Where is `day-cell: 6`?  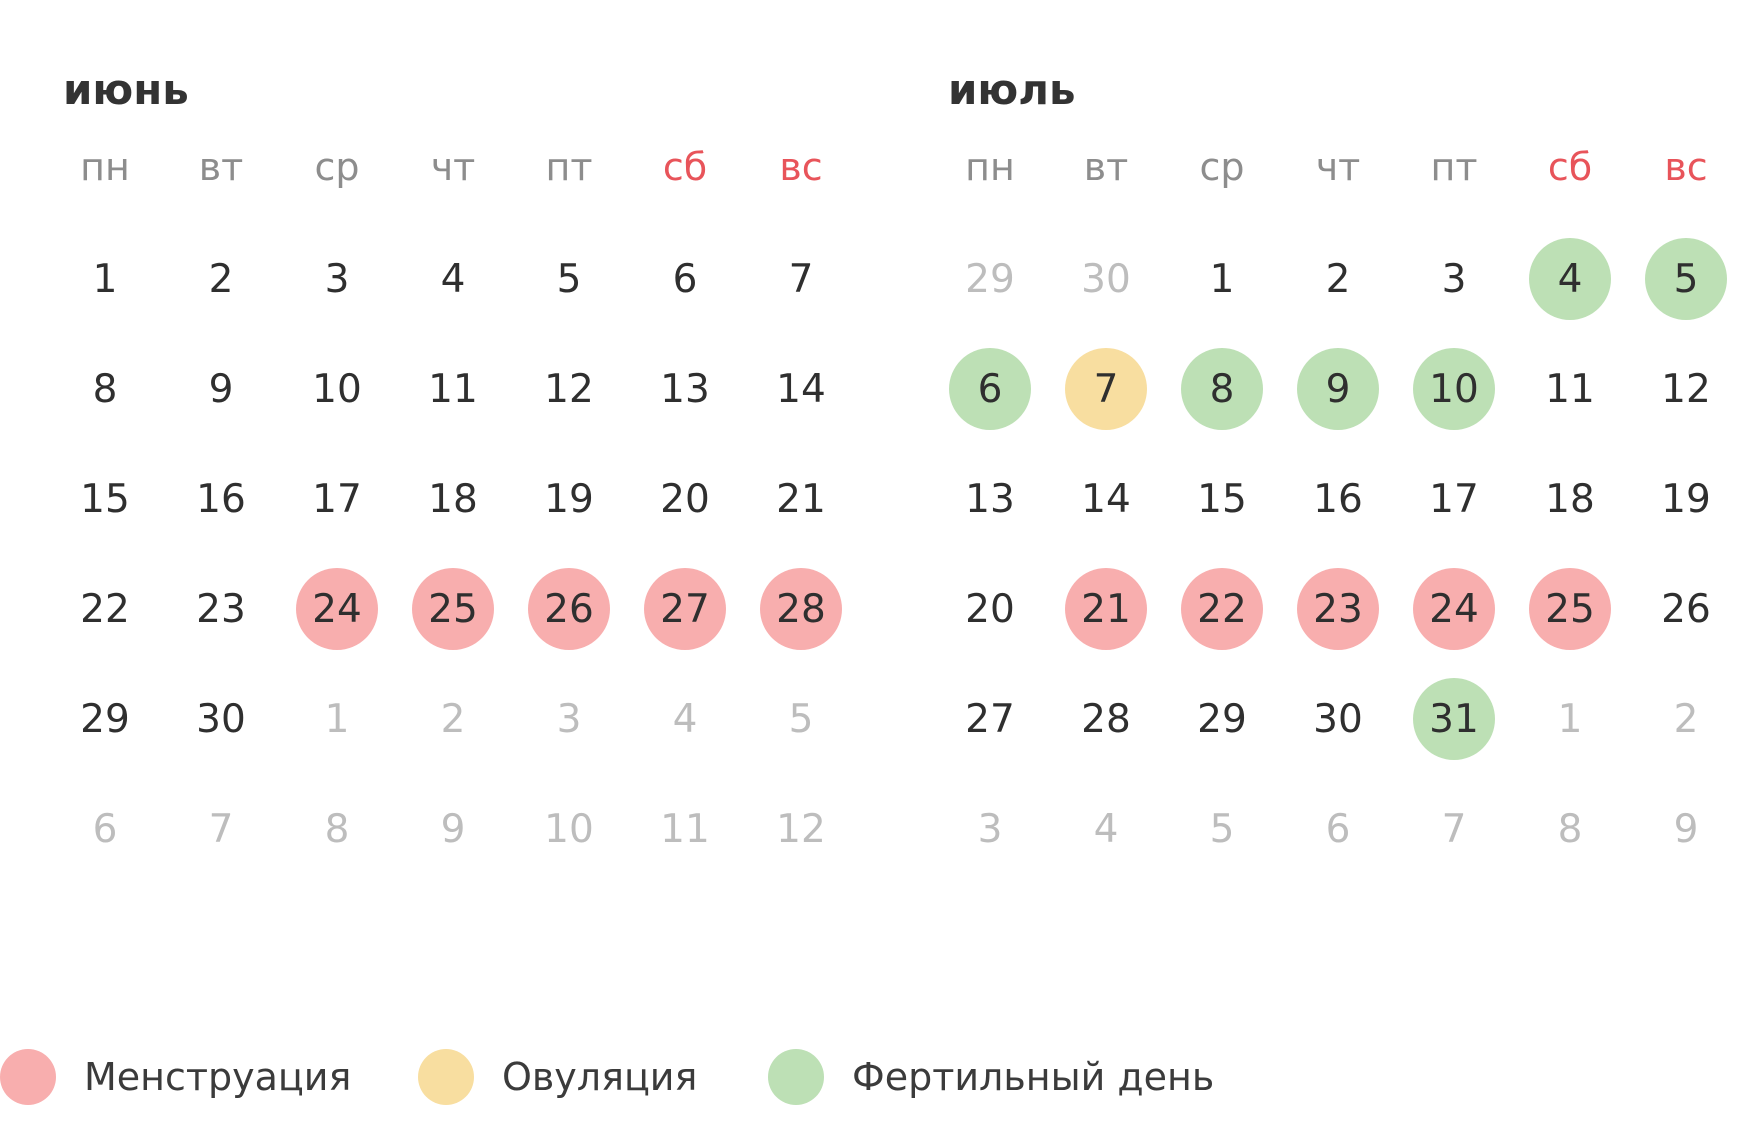
day-cell: 6 is located at coordinates (685, 279).